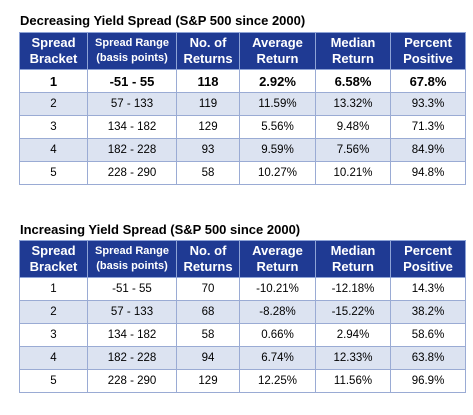  I want to click on cell-average-return: 5.56%, so click(277, 127).